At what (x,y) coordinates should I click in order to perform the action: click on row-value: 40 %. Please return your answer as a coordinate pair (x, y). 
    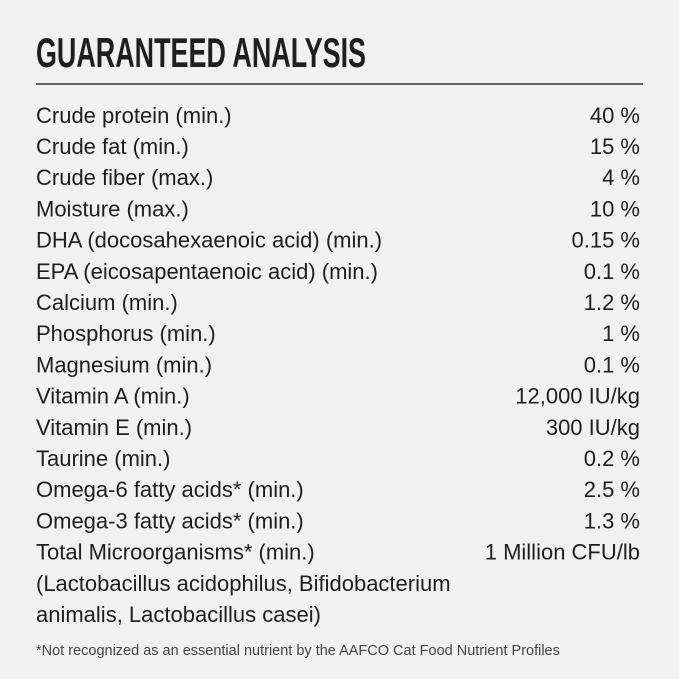
    Looking at the image, I should click on (615, 115).